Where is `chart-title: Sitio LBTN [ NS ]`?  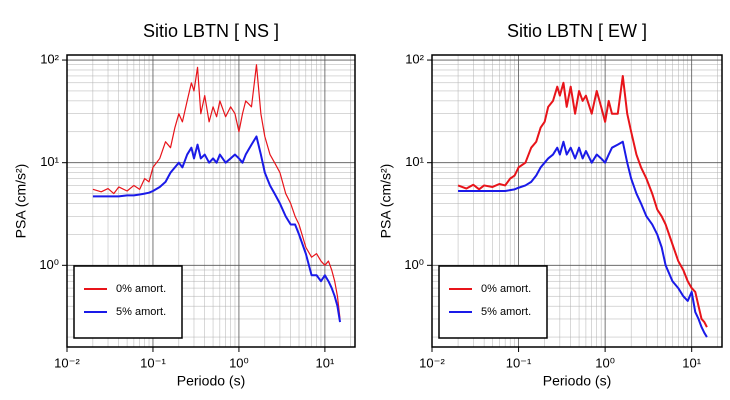 chart-title: Sitio LBTN [ NS ] is located at coordinates (211, 31).